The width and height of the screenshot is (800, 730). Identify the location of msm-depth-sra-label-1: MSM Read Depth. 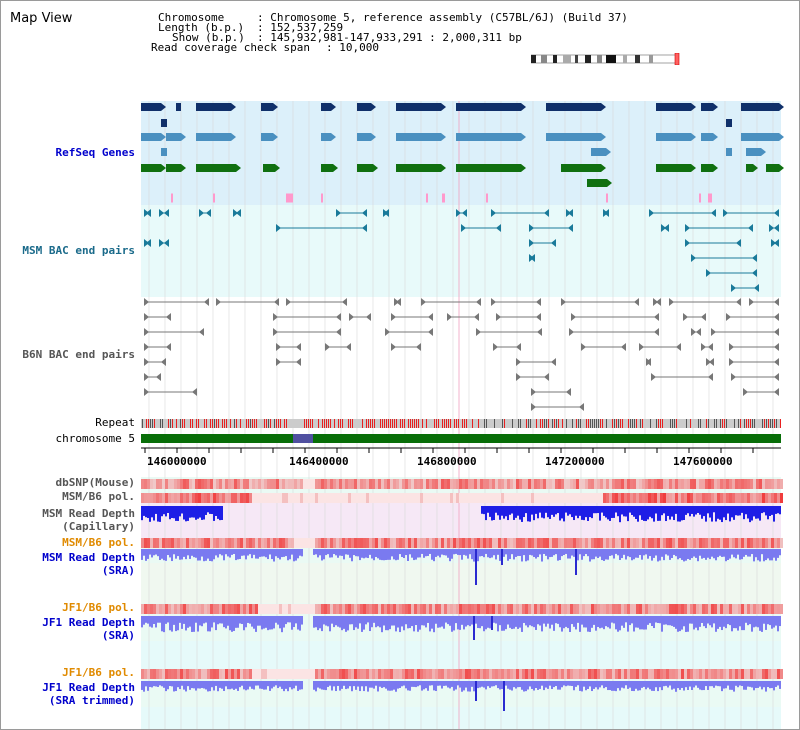
(88, 557).